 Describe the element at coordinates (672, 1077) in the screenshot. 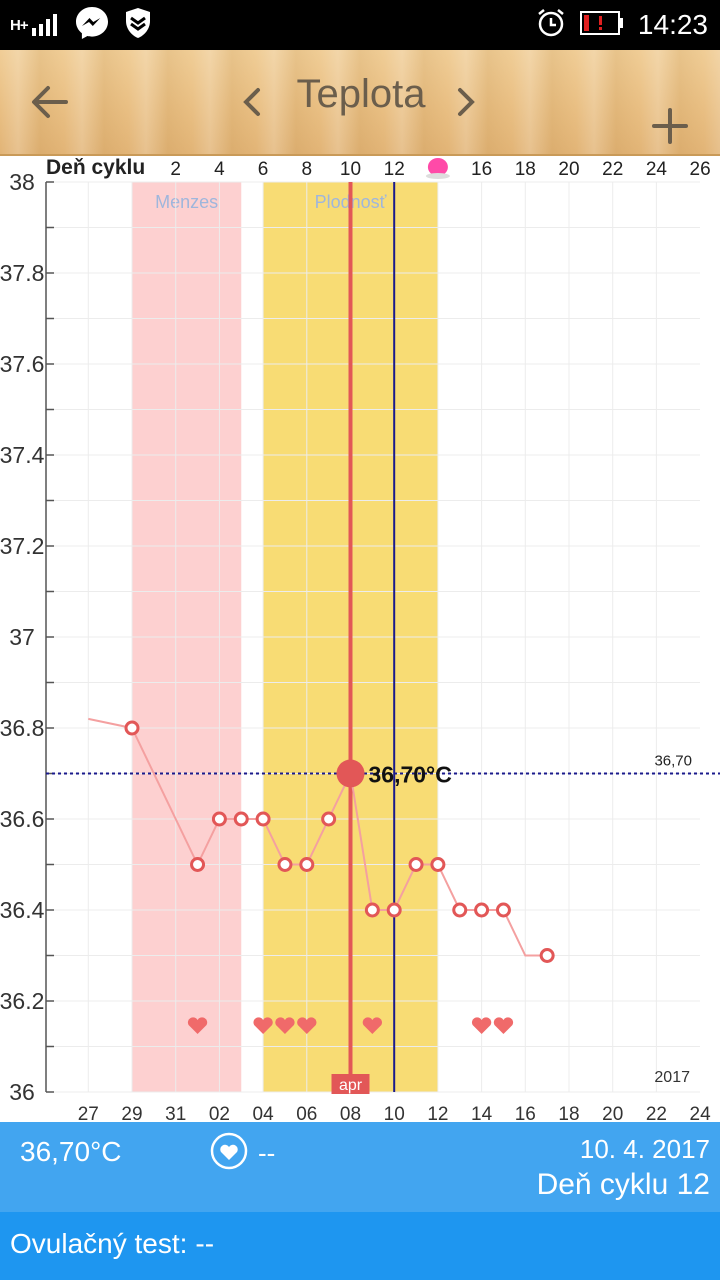

I see `year-label: 2017` at that location.